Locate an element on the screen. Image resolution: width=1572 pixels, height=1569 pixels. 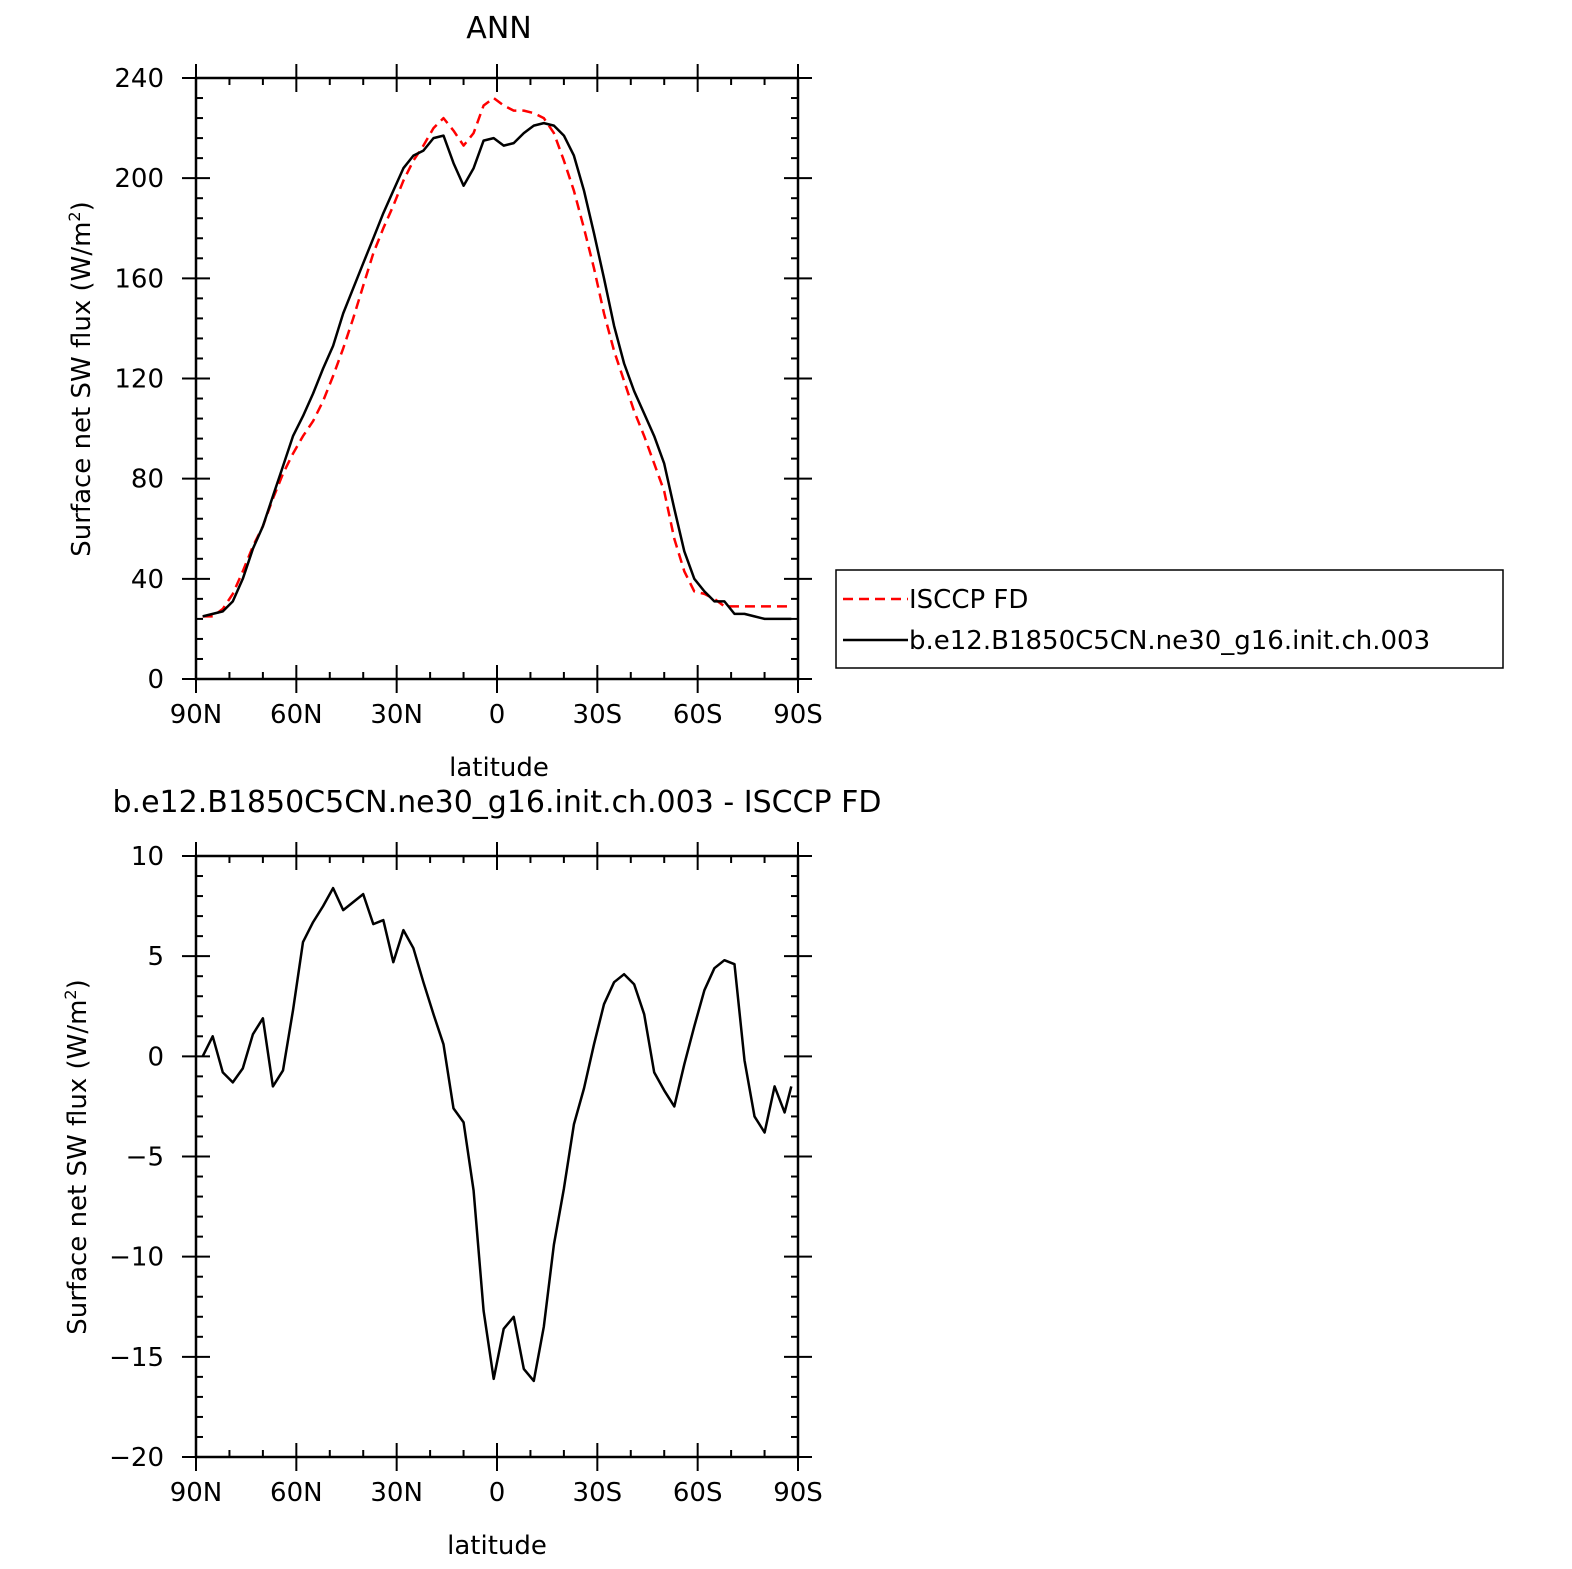
bottom-y-axis-label-sup: 2 is located at coordinates (70, 994).